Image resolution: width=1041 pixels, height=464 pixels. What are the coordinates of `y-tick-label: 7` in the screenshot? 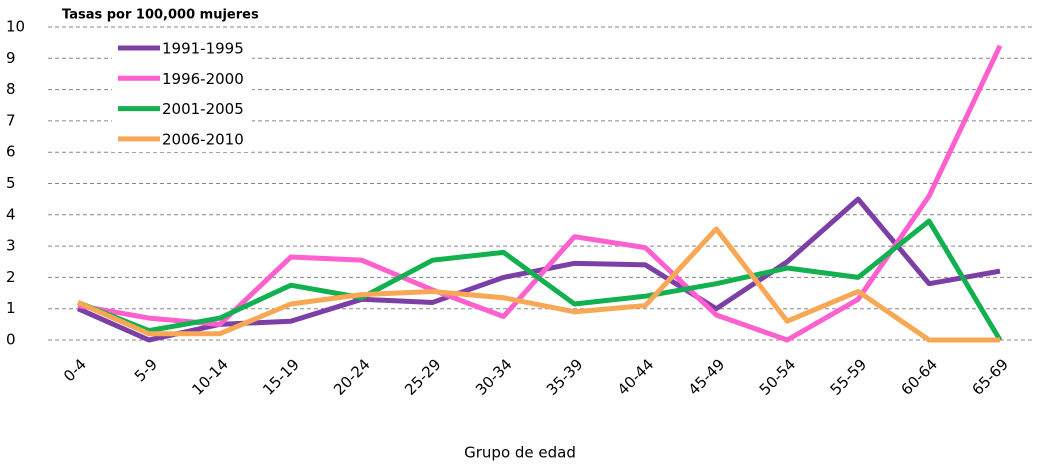 It's located at (11, 120).